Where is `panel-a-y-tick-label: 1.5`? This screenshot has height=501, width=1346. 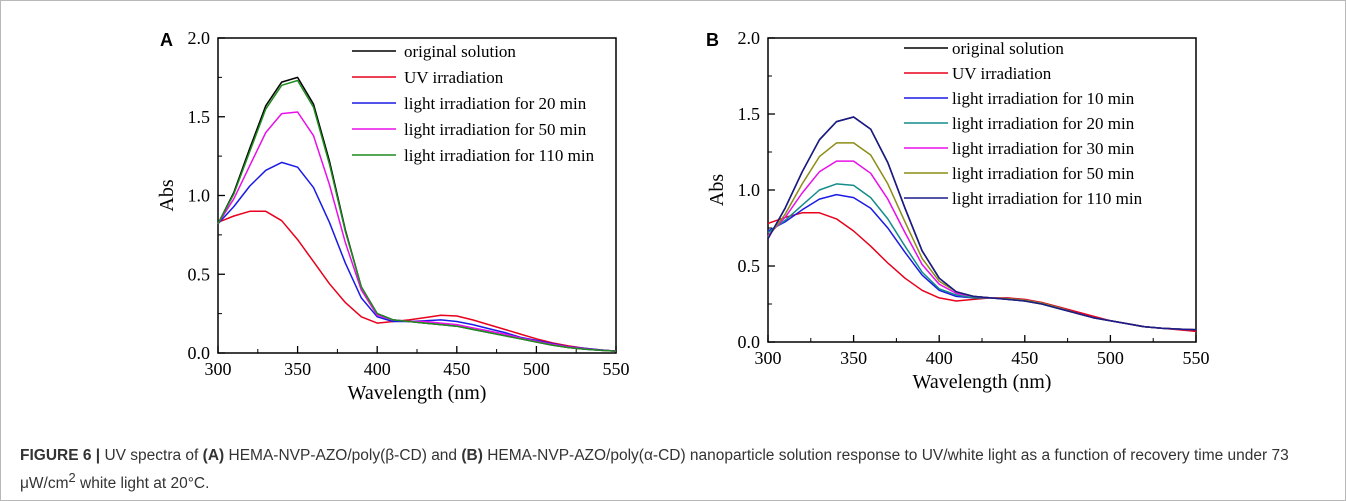 panel-a-y-tick-label: 1.5 is located at coordinates (199, 117).